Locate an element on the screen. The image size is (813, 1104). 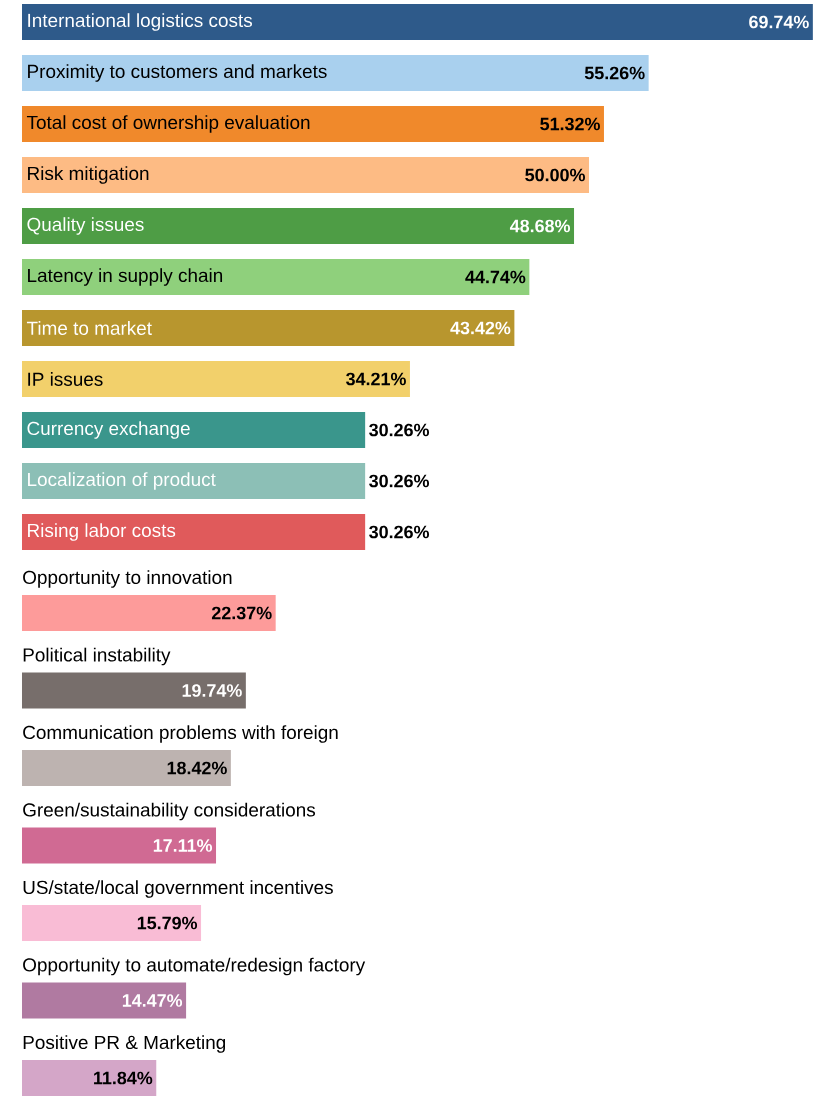
data-label: 34.21% is located at coordinates (376, 379).